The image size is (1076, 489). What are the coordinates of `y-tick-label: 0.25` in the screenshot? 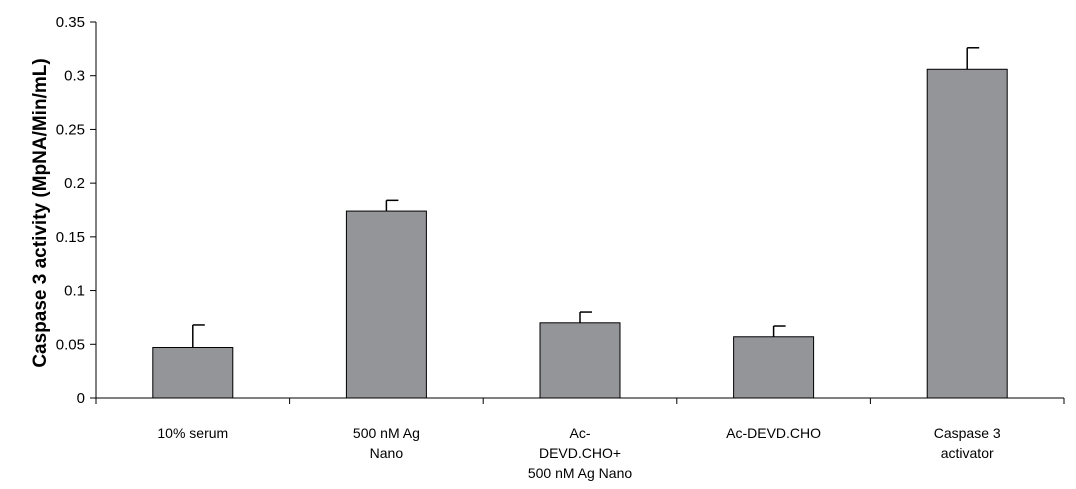 It's located at (70, 129).